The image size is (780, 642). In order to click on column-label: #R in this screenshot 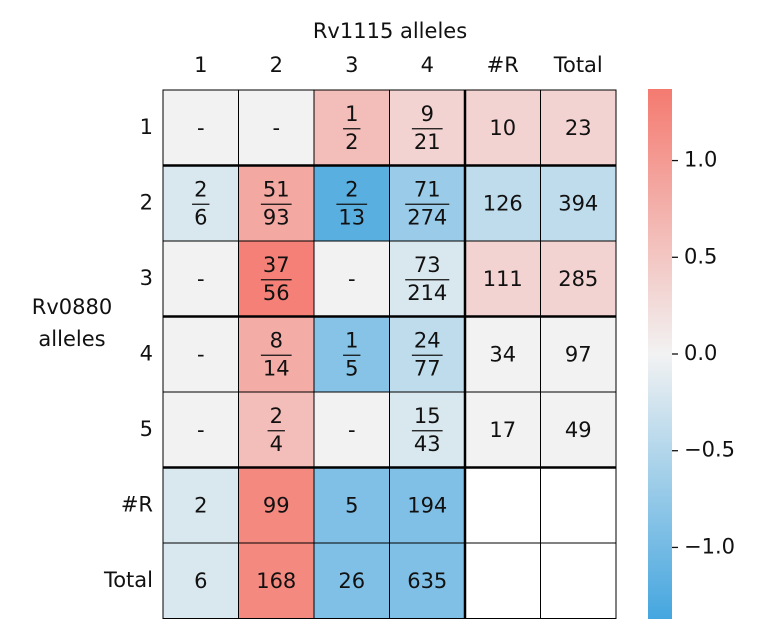, I will do `click(503, 65)`.